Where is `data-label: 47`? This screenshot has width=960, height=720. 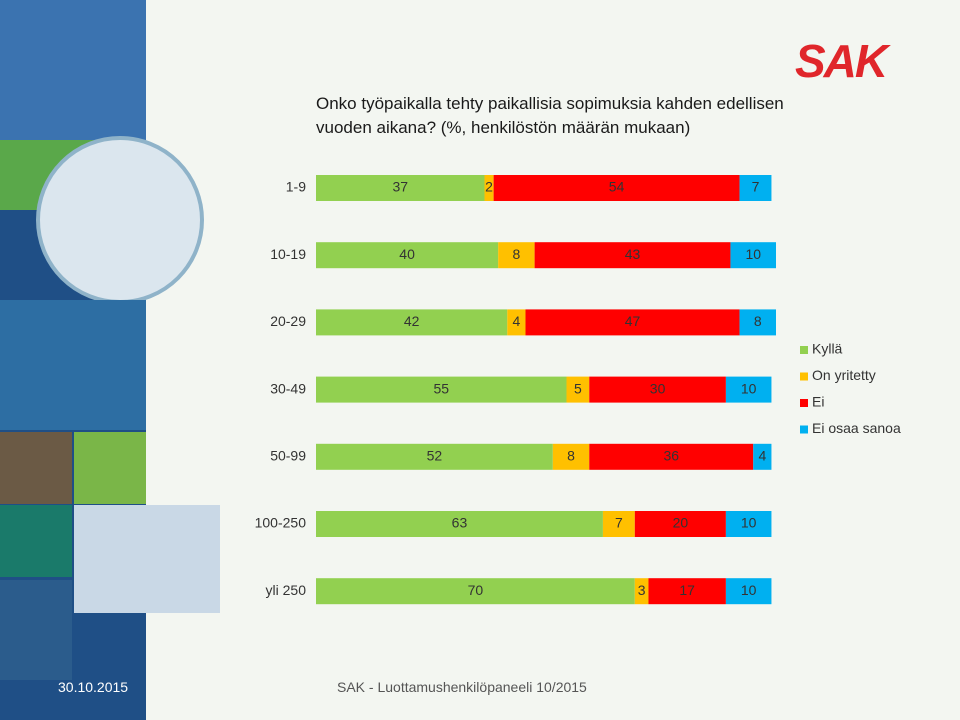 data-label: 47 is located at coordinates (633, 321).